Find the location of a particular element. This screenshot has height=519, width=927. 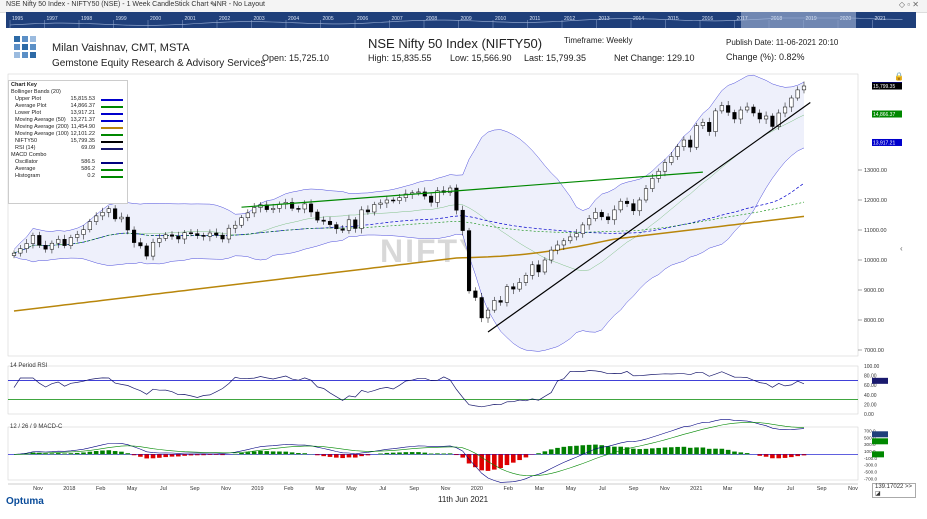

chart-key-row: Moving Average (200) 11,454.90 is located at coordinates (68, 127).